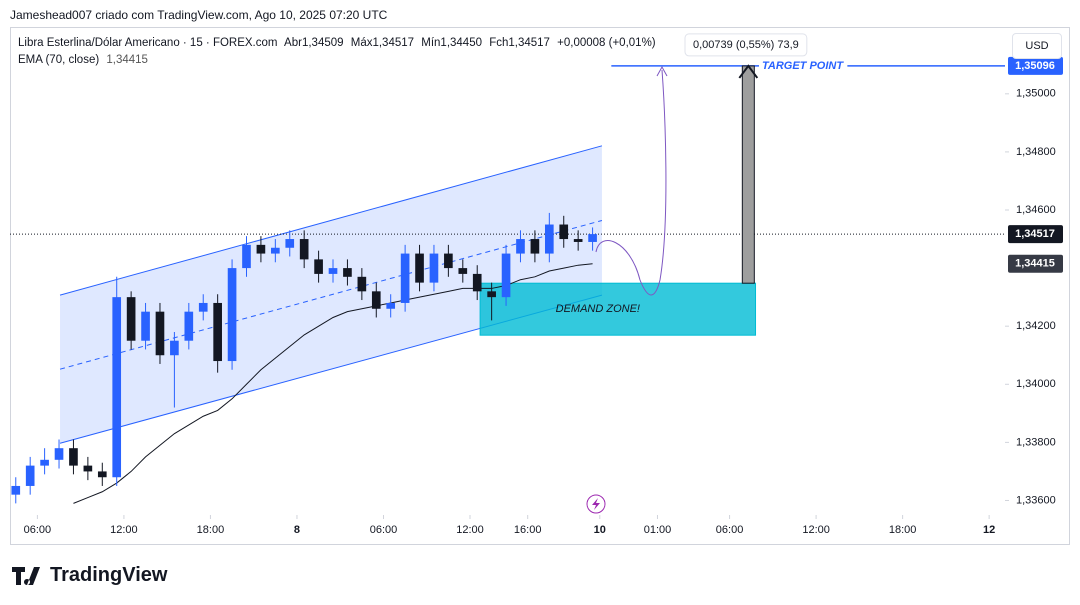 This screenshot has width=1080, height=605. What do you see at coordinates (989, 530) in the screenshot?
I see `x-tick-label: 12` at bounding box center [989, 530].